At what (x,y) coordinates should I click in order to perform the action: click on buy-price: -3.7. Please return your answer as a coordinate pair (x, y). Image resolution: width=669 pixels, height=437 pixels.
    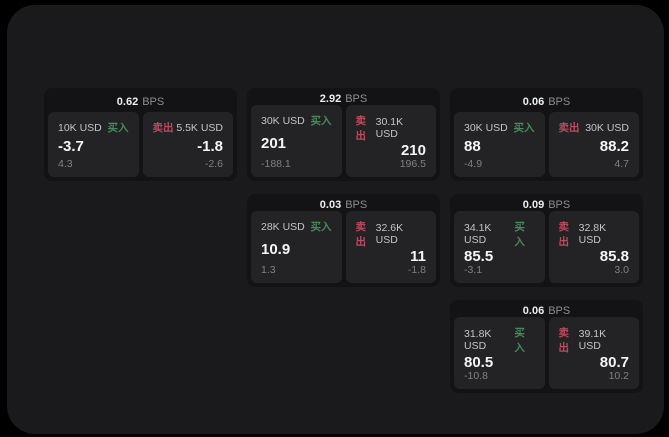
    Looking at the image, I should click on (71, 146).